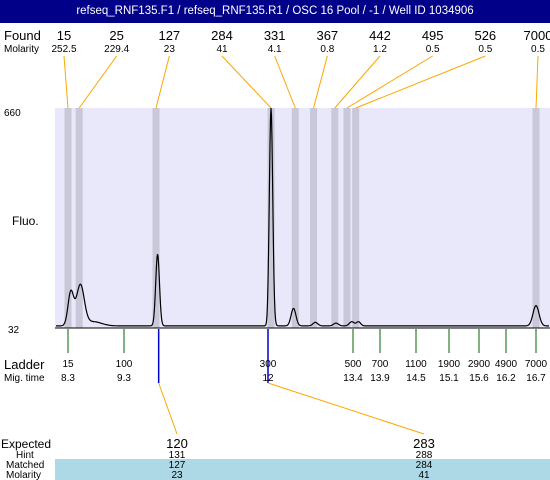 Image resolution: width=550 pixels, height=480 pixels. Describe the element at coordinates (424, 475) in the screenshot. I see `expected-molarity-label: 41` at that location.